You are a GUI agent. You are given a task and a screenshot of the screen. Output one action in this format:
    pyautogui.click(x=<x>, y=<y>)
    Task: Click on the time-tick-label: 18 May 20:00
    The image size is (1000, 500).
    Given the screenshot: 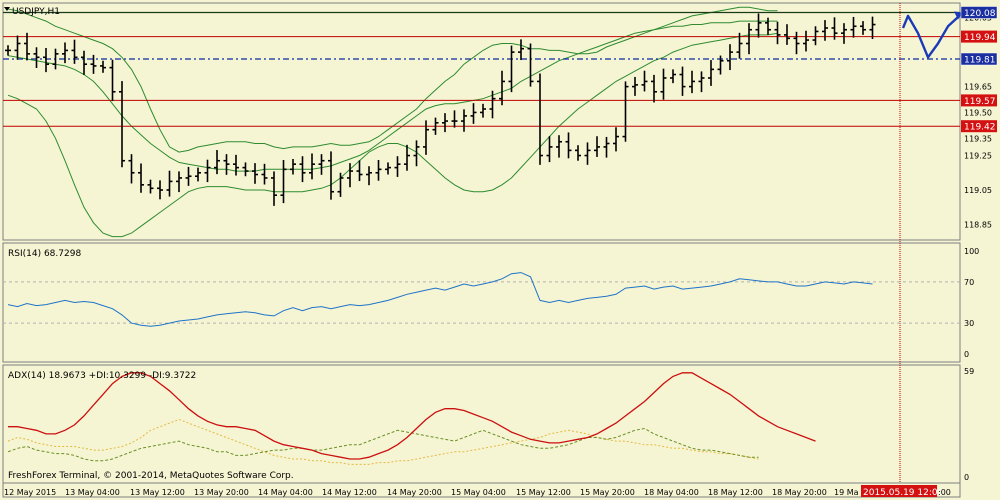 What is the action you would take?
    pyautogui.click(x=799, y=492)
    